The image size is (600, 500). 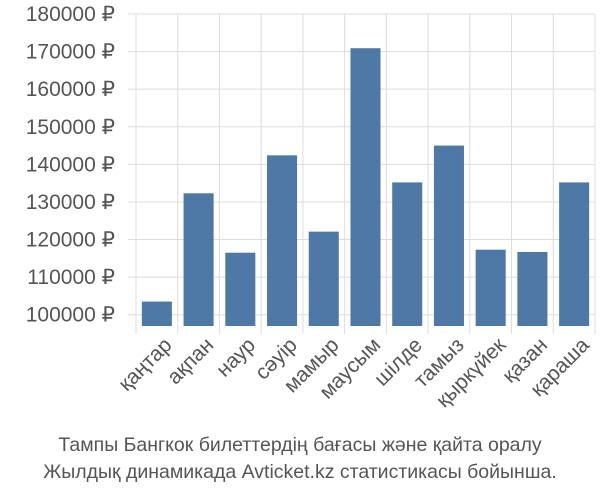 What do you see at coordinates (70, 240) in the screenshot?
I see `y-tick-label: 120000 ₽` at bounding box center [70, 240].